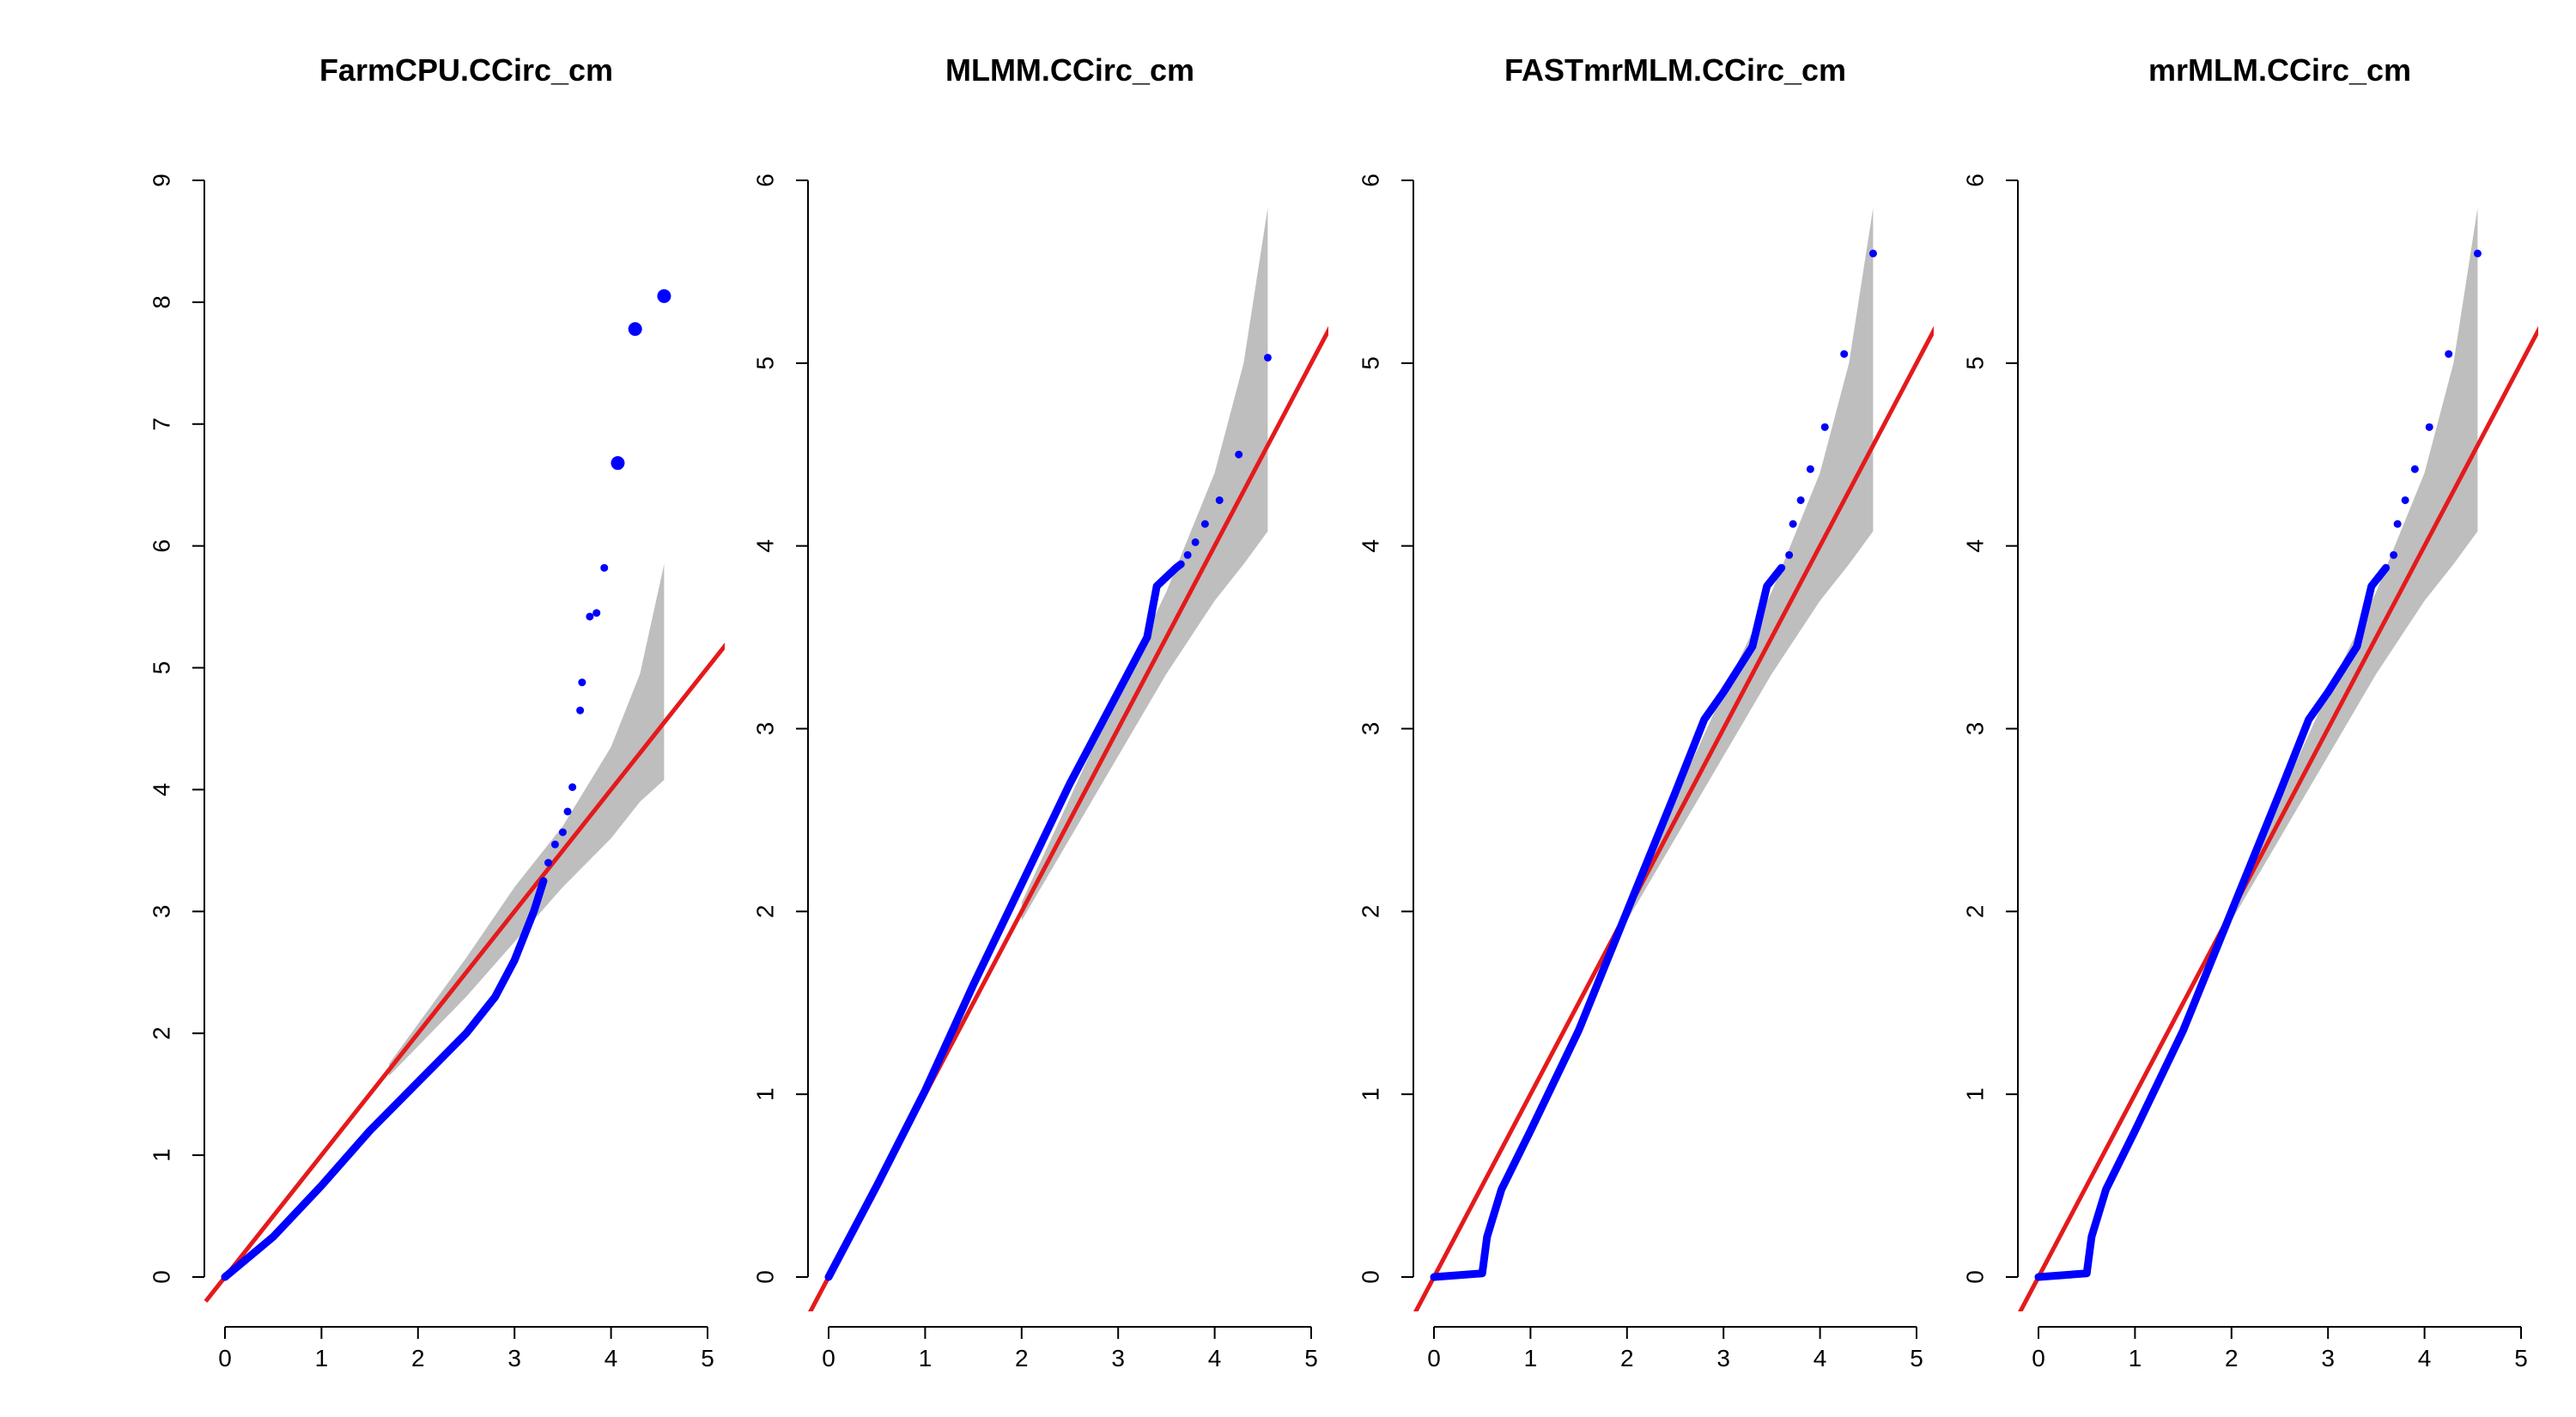 The width and height of the screenshot is (2576, 1417). I want to click on y-axis: 0 1 2 3 4 5 6 7 8 9, so click(177, 728).